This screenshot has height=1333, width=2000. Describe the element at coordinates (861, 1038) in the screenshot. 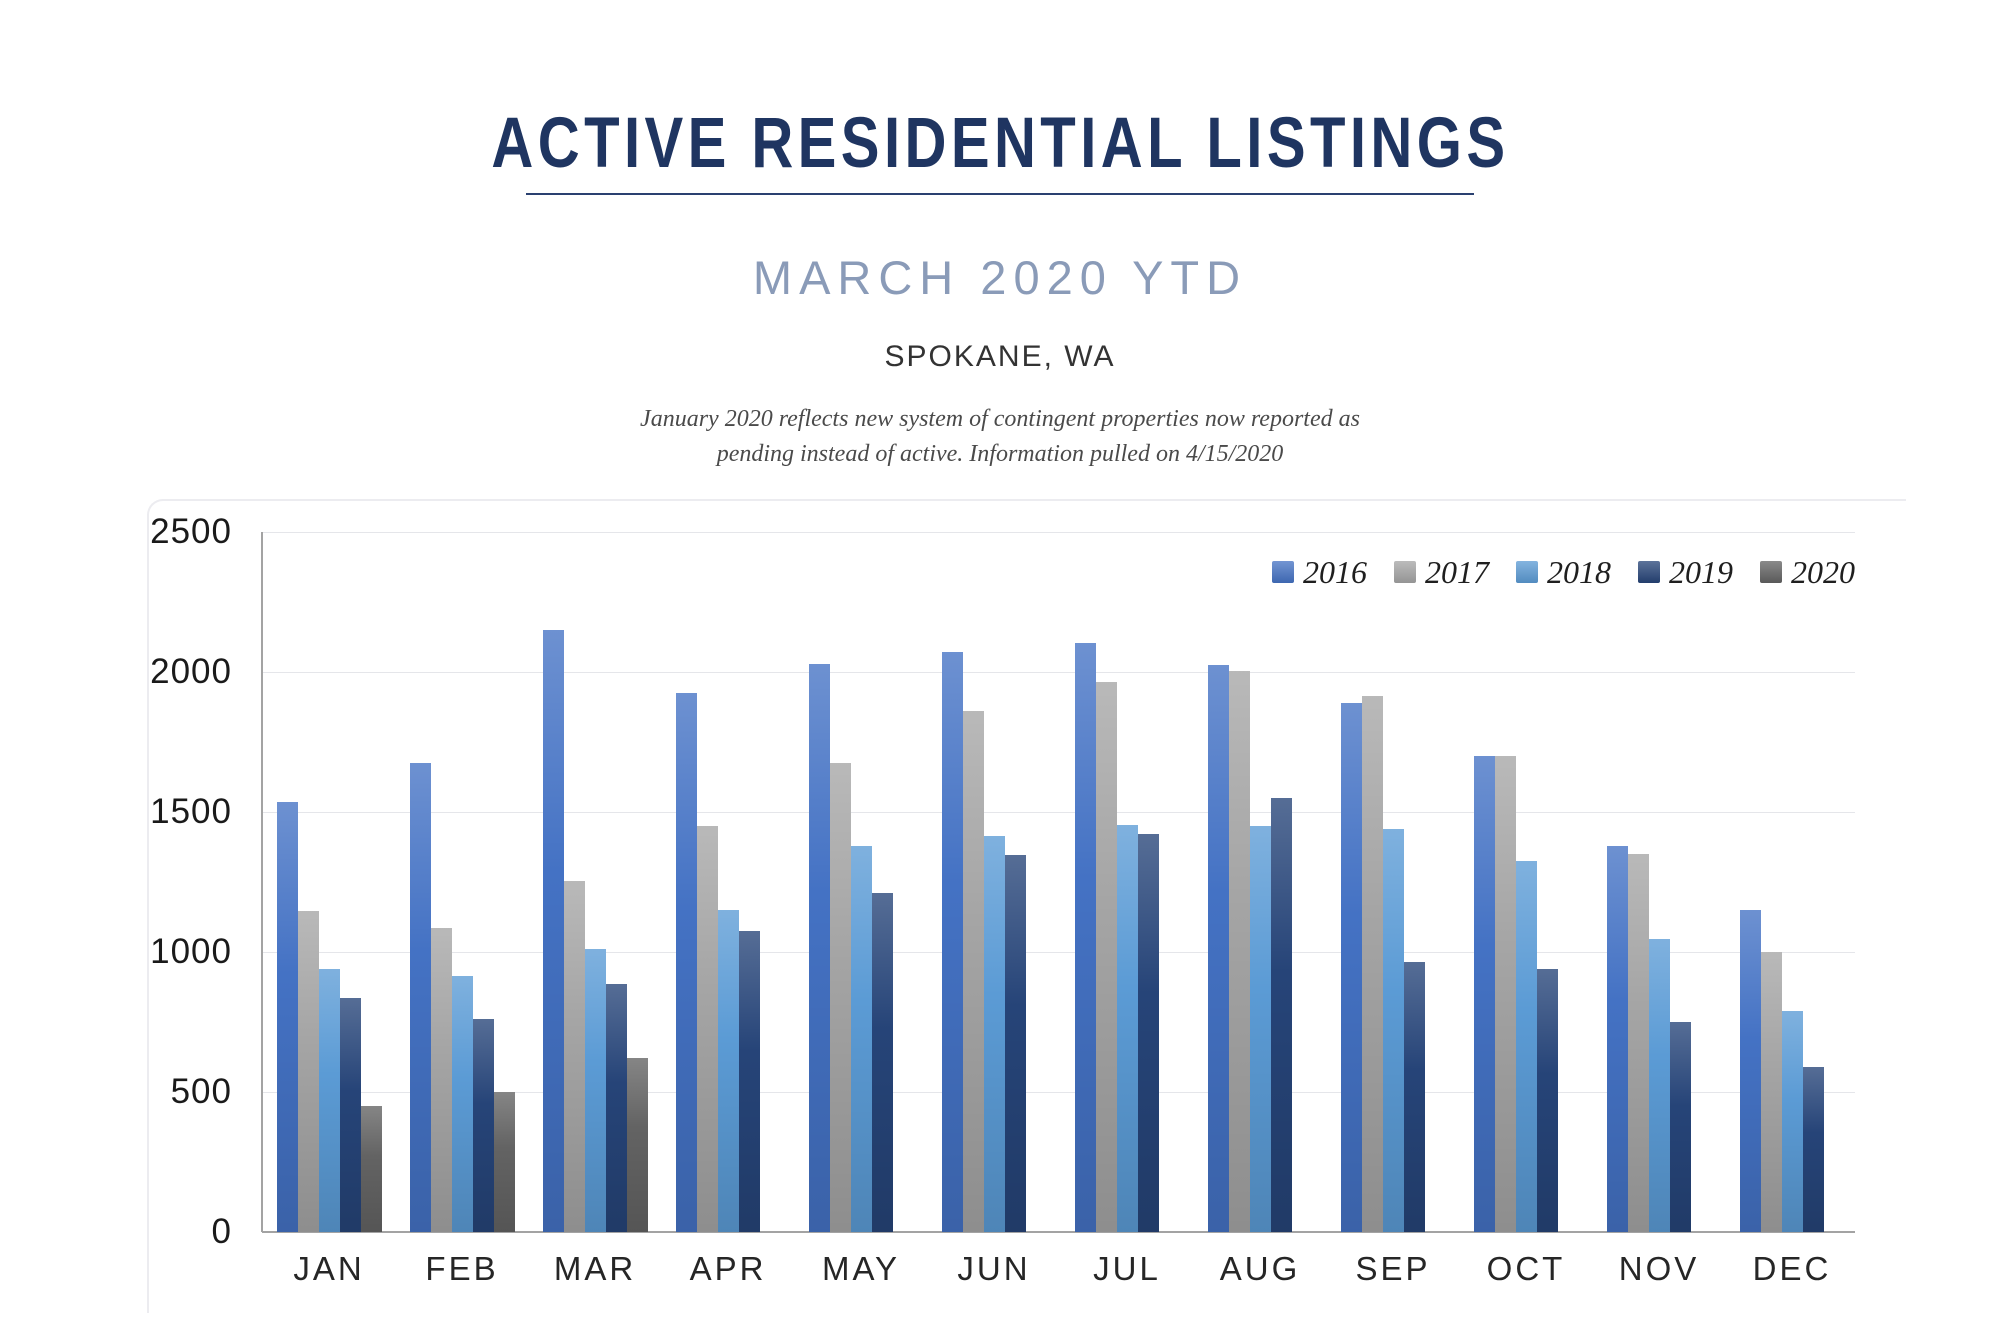

I see `bar-2018-may` at that location.